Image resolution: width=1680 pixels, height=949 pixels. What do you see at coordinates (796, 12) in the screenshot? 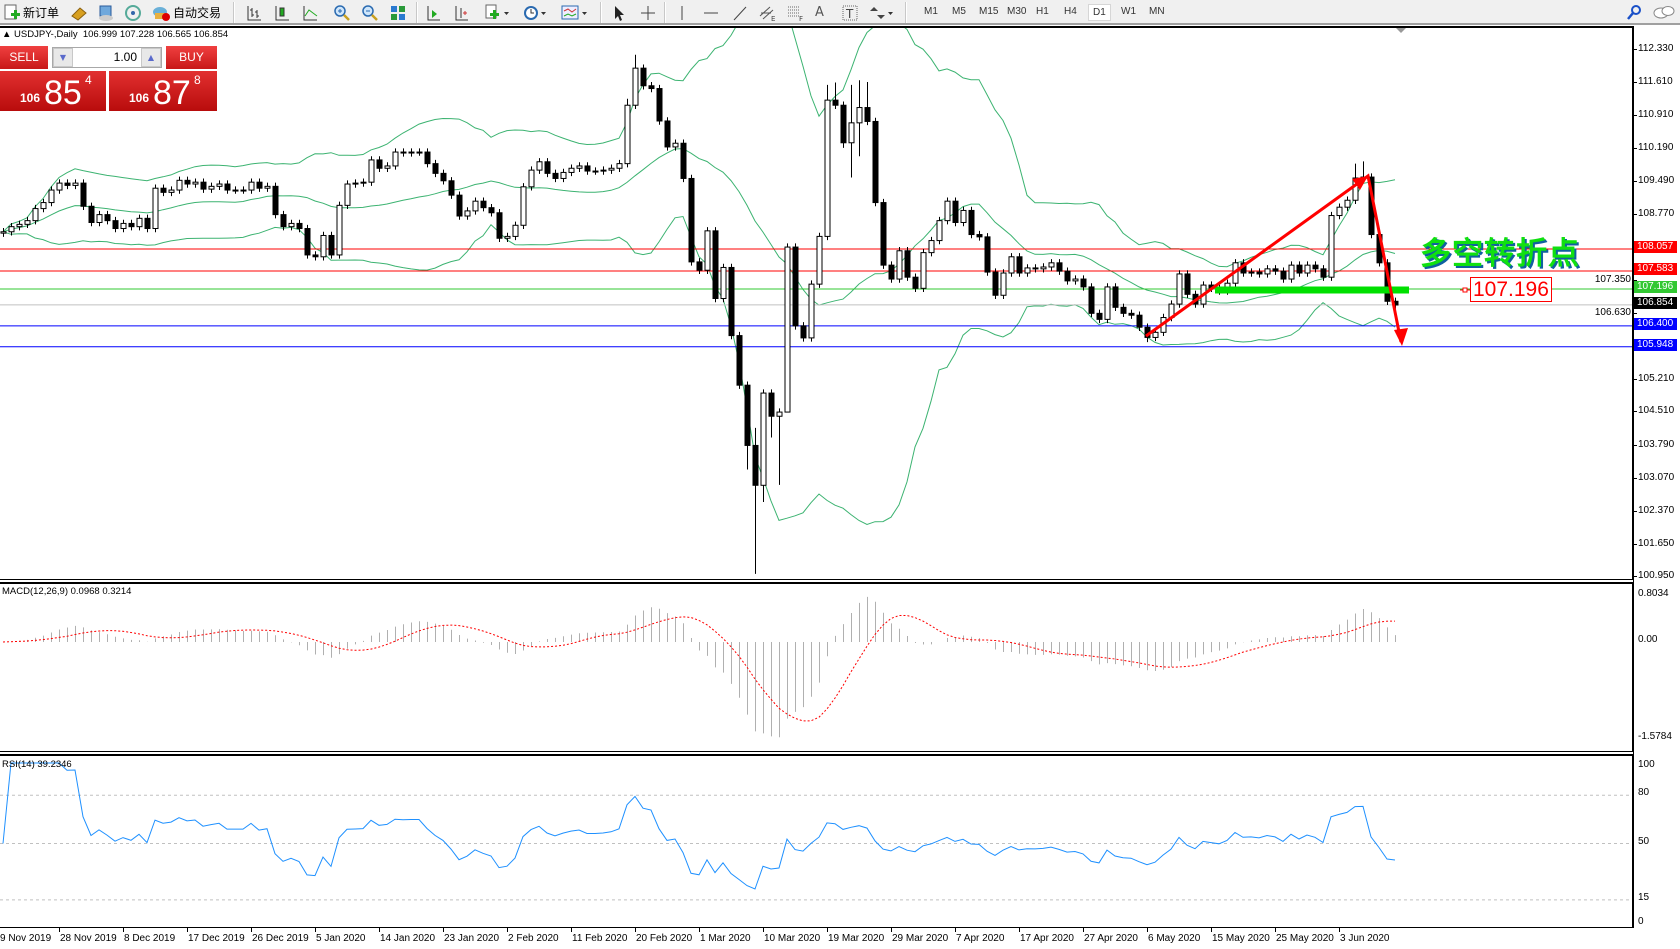
I see `fibonacci-button: F` at bounding box center [796, 12].